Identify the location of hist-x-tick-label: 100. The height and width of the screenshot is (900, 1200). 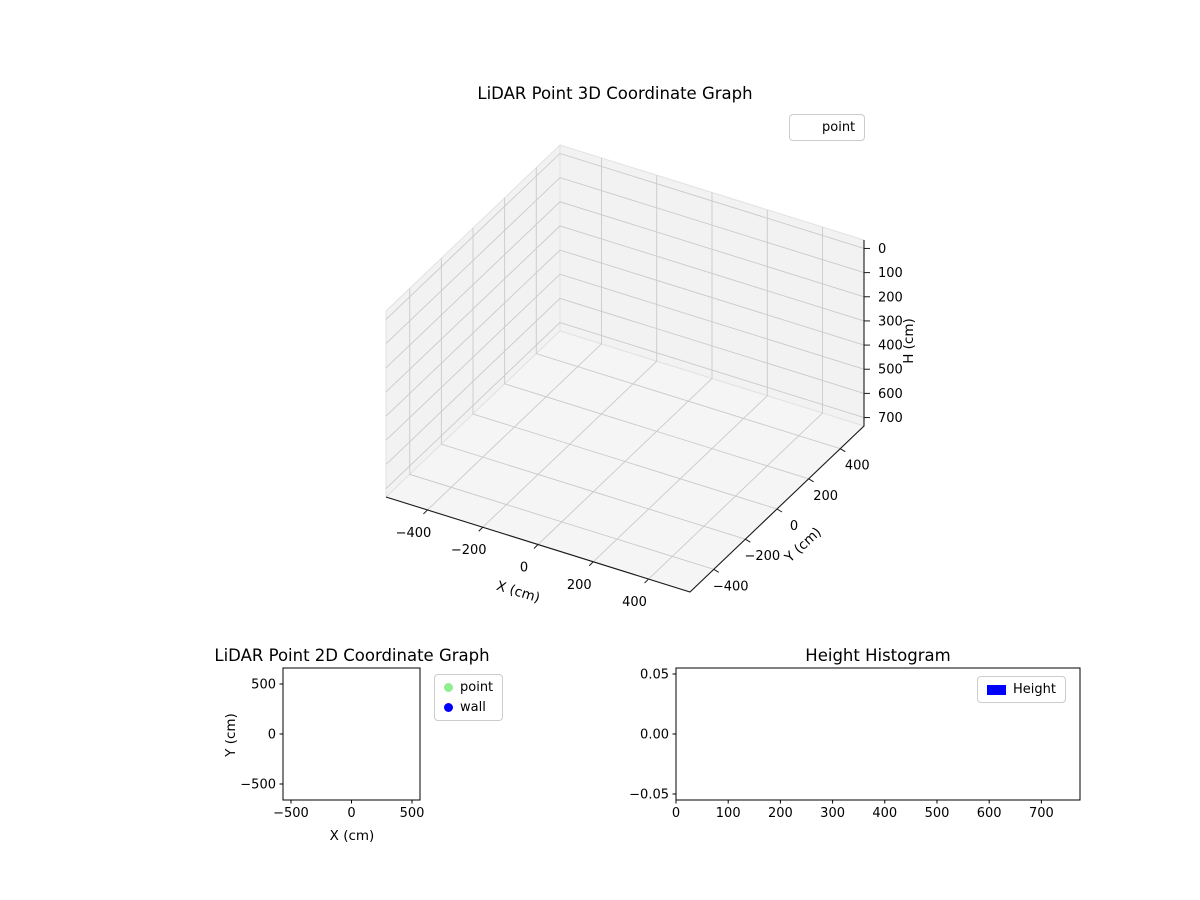
(728, 813).